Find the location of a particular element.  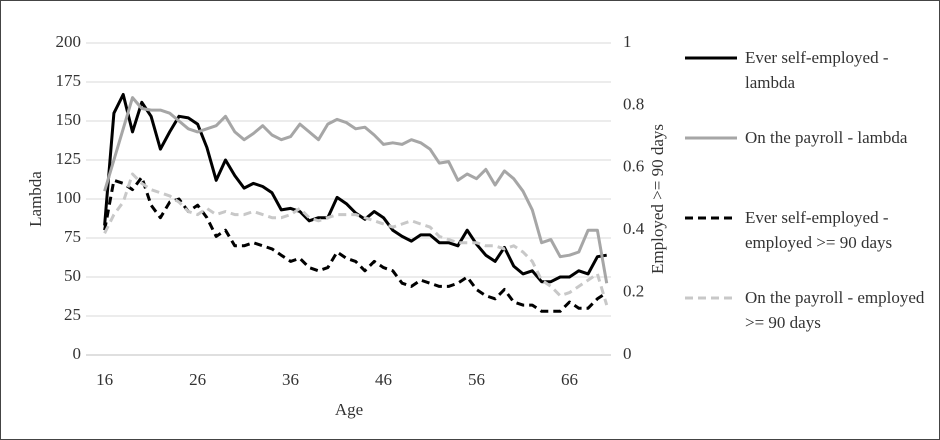

x-tick-label: 16 is located at coordinates (104, 379).